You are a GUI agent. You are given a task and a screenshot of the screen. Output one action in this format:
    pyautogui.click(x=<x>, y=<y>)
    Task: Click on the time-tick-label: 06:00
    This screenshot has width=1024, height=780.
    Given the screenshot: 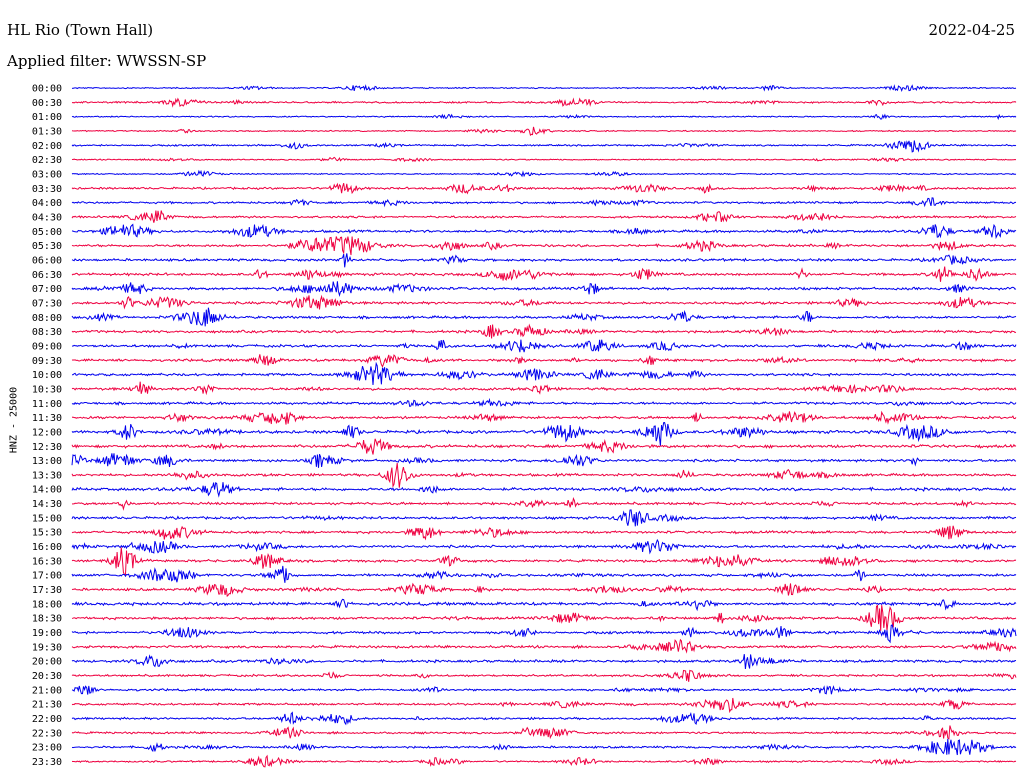 What is the action you would take?
    pyautogui.click(x=47, y=260)
    